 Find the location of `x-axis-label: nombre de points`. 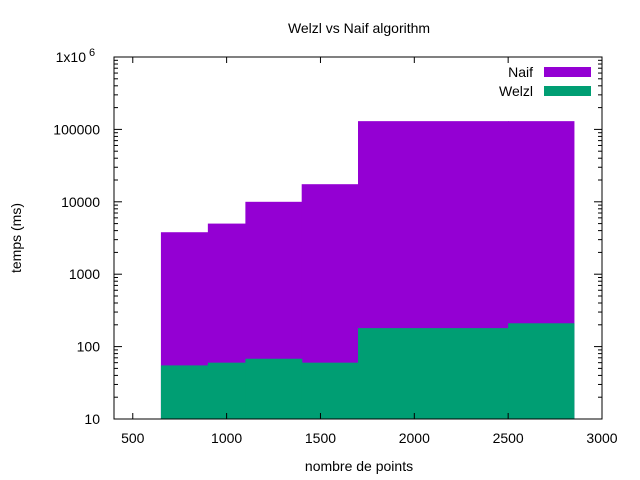

x-axis-label: nombre de points is located at coordinates (359, 466).